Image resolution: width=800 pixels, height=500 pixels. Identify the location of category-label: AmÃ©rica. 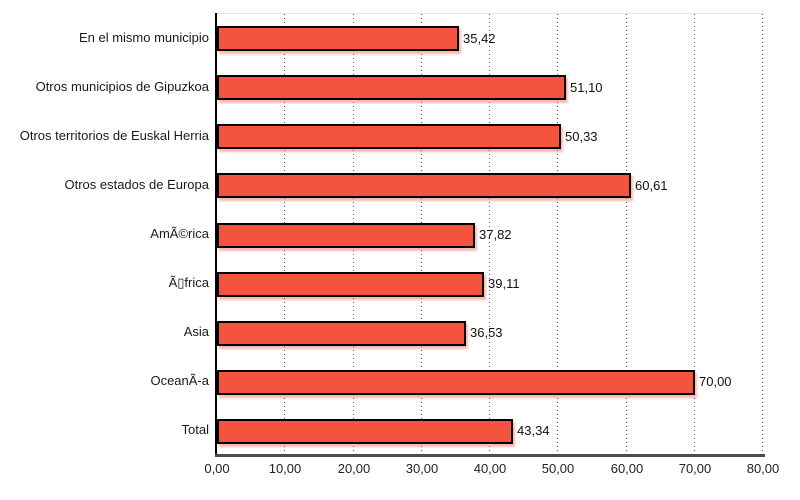
(179, 233).